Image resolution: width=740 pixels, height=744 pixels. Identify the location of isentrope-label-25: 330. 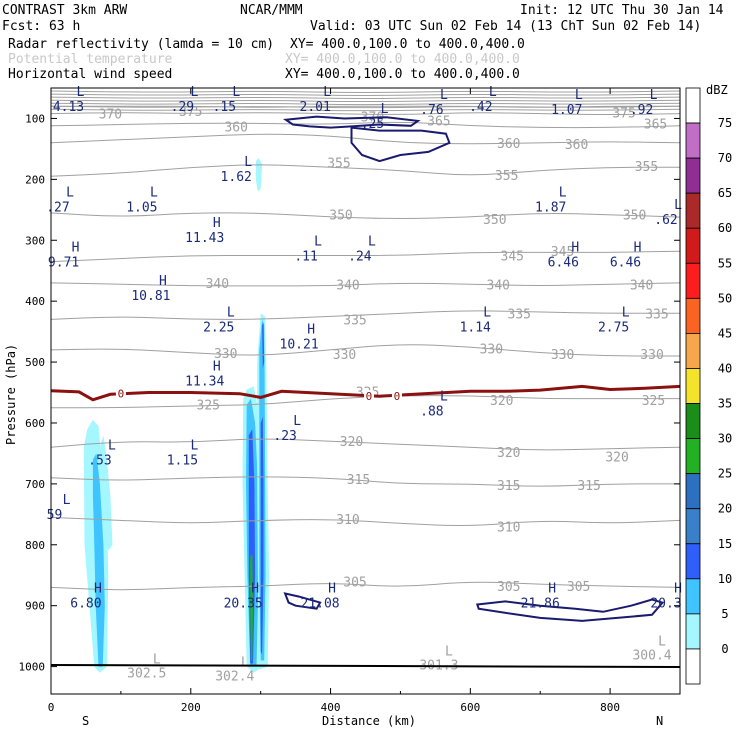
(344, 355).